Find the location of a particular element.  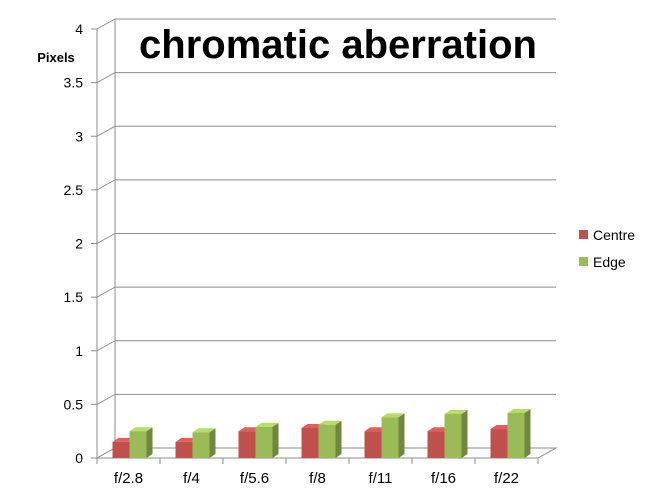

y-tick-label: 3 is located at coordinates (79, 136).